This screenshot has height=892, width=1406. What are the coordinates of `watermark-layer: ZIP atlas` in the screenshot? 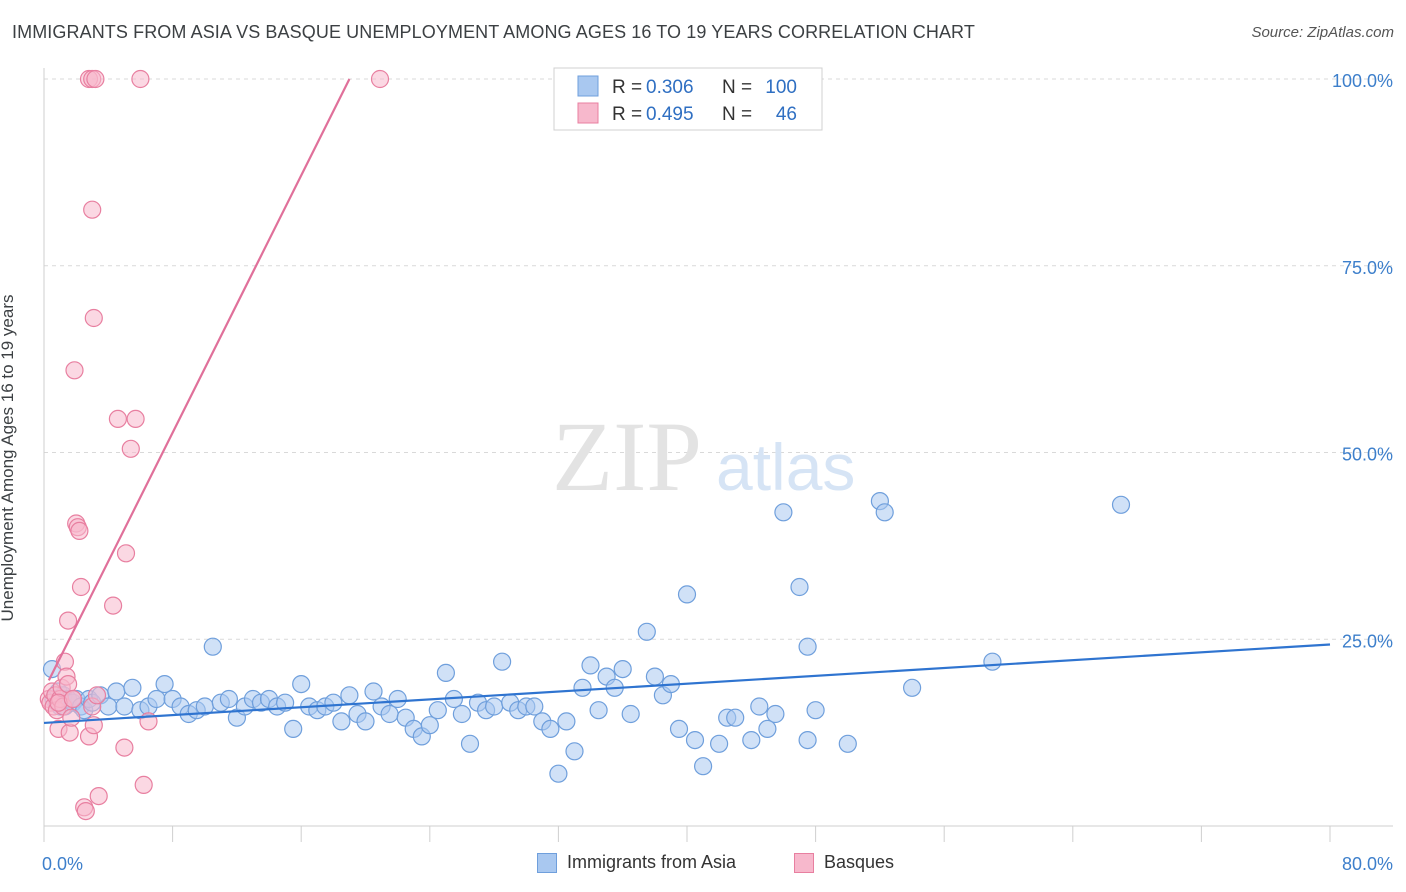 It's located at (703, 456).